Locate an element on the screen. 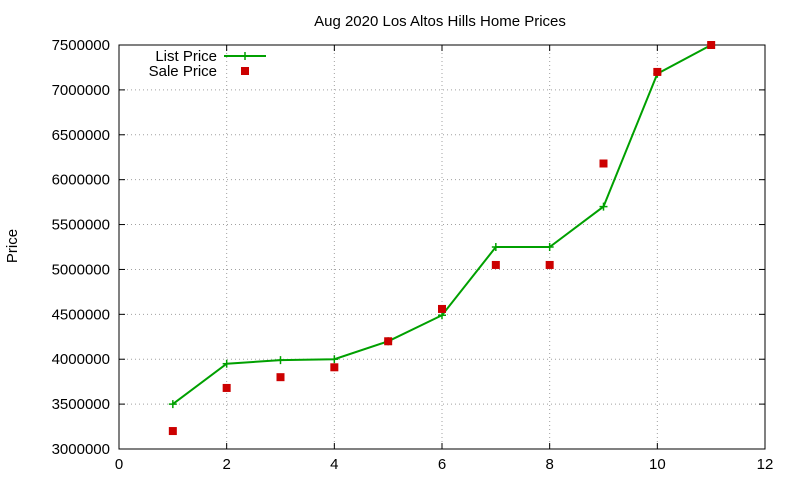  y-tick-label: 5500000 is located at coordinates (81, 225).